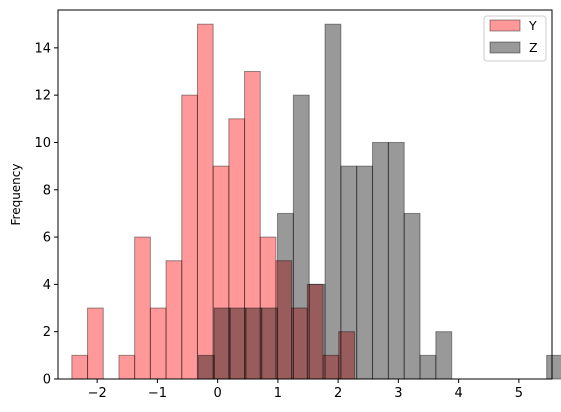 This screenshot has height=412, width=561. I want to click on legend-label-z: Z, so click(533, 47).